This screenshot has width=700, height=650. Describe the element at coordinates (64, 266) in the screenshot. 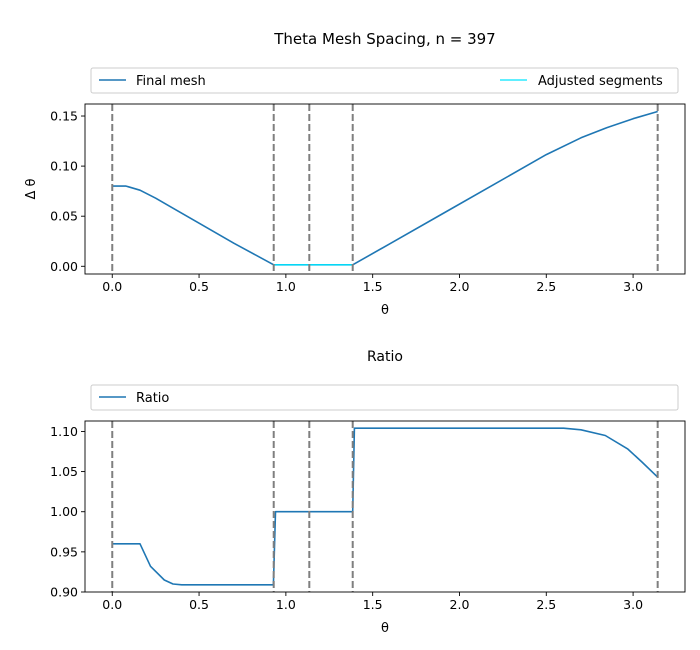

I see `y-tick-label: 0.00` at that location.